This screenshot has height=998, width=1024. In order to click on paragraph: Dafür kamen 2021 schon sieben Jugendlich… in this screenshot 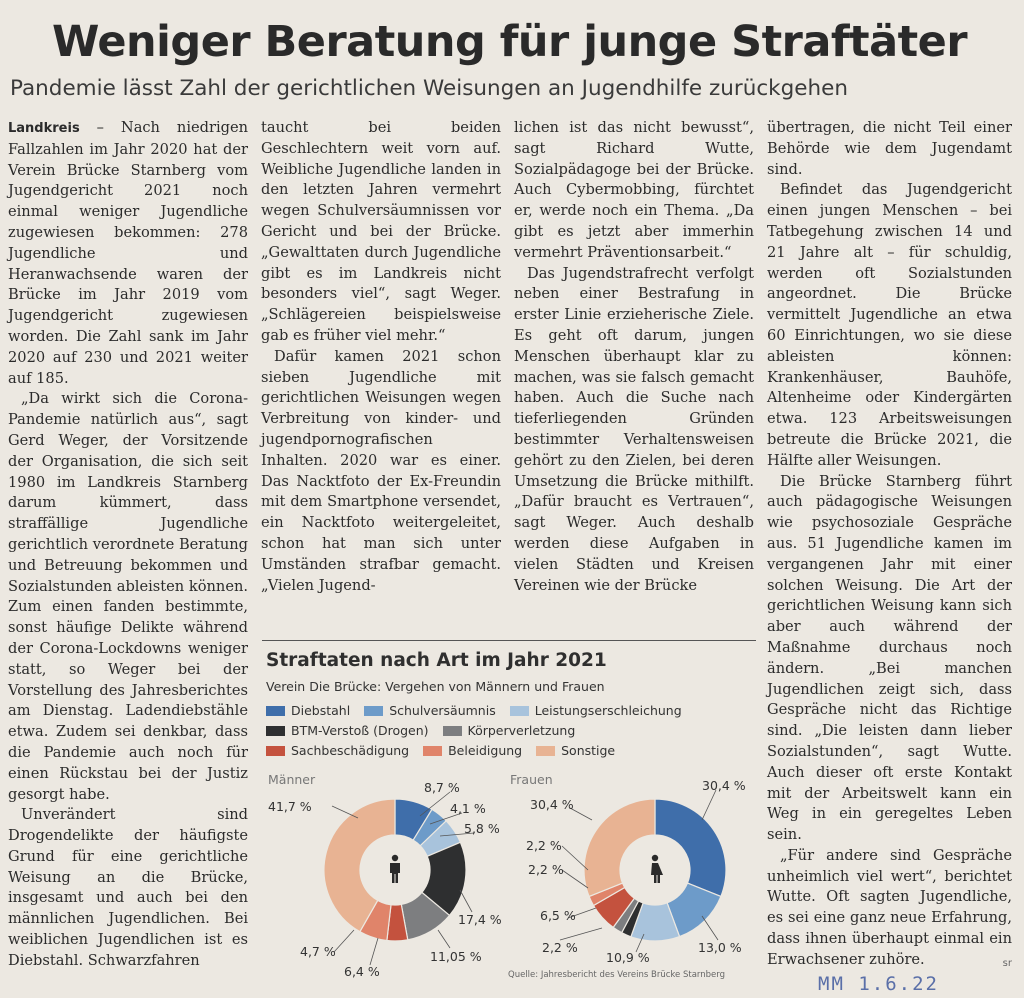, I will do `click(381, 470)`.